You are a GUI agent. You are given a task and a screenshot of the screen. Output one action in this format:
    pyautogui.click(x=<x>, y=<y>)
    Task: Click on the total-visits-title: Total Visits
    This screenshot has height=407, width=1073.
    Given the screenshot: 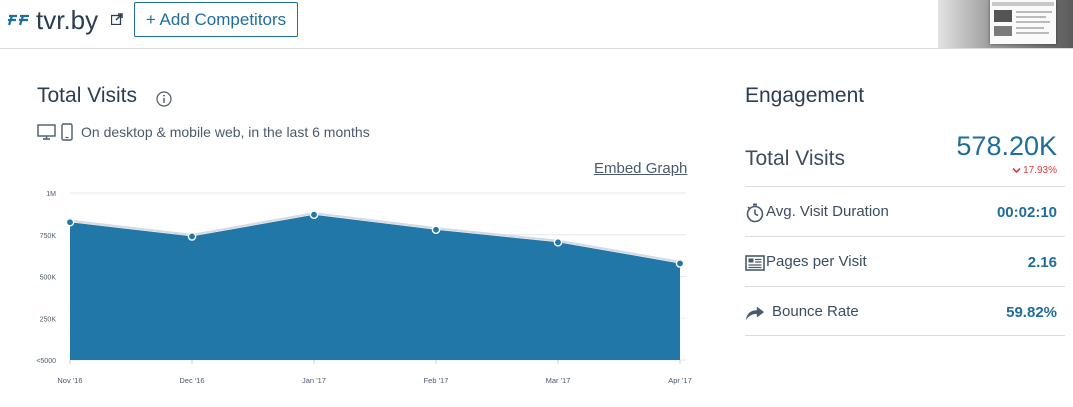 What is the action you would take?
    pyautogui.click(x=87, y=95)
    